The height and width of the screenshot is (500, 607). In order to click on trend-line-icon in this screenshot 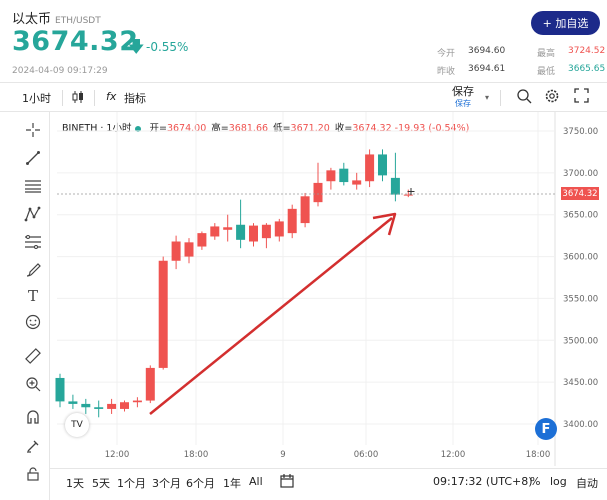, I will do `click(33, 158)`.